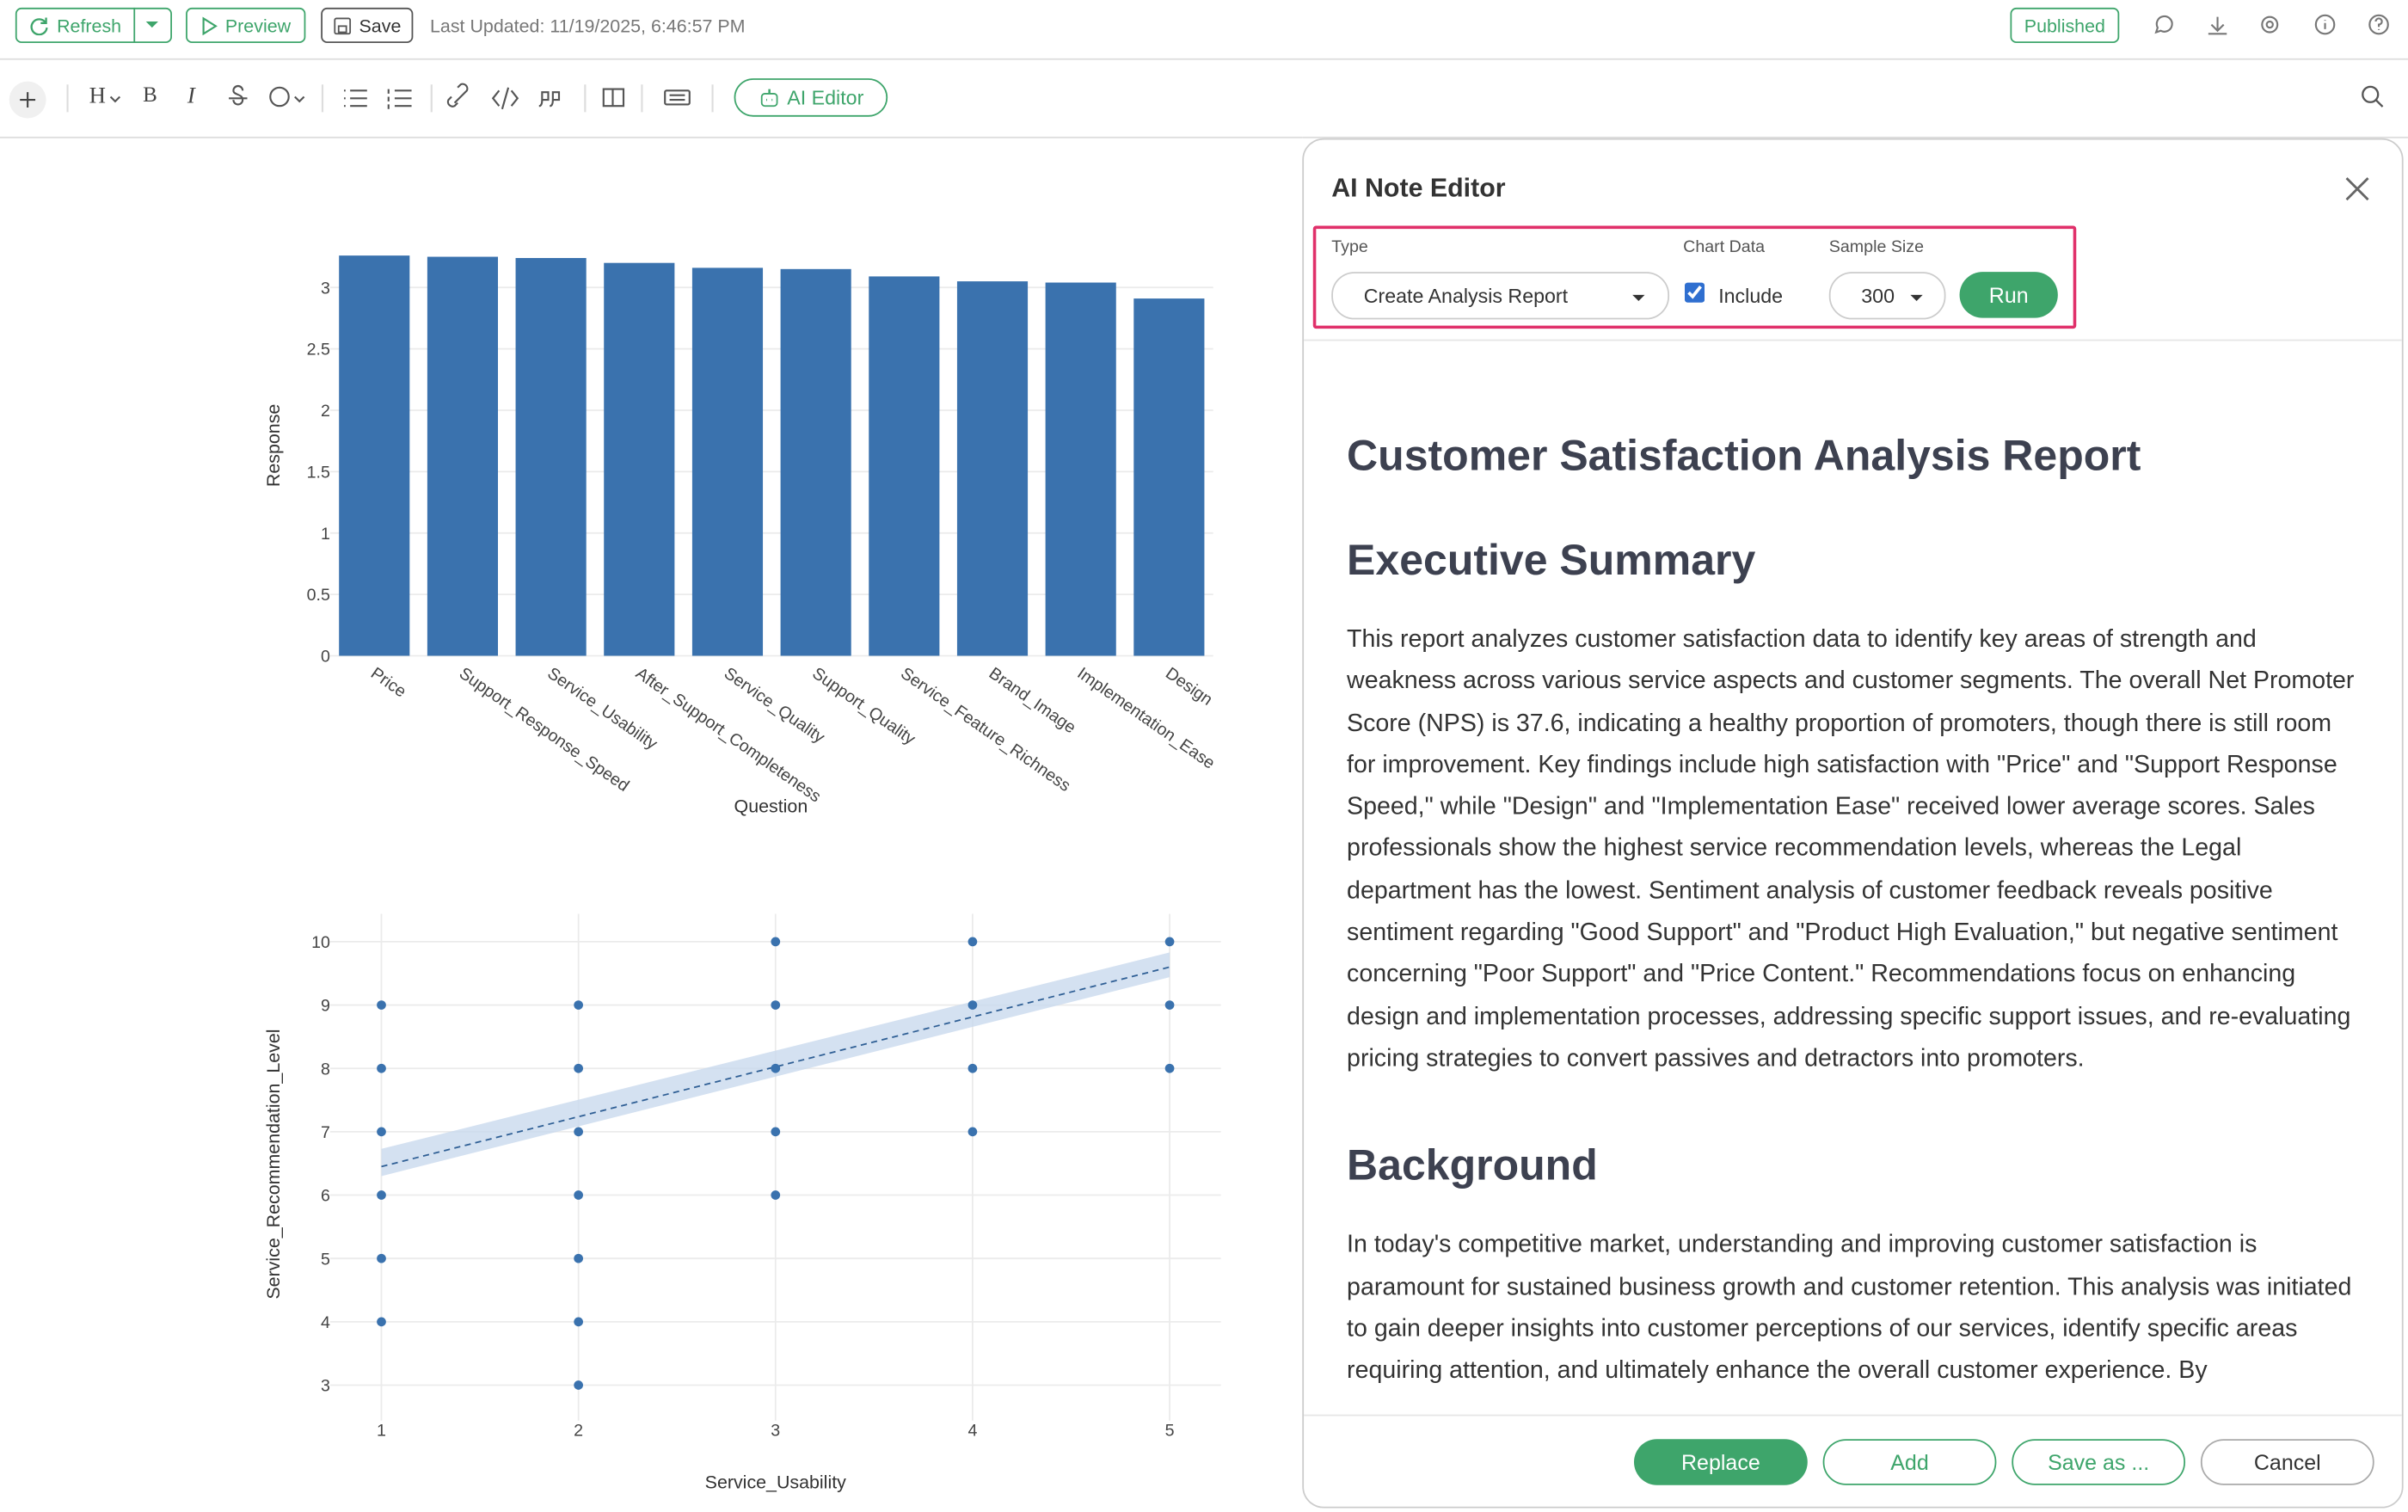 The height and width of the screenshot is (1512, 2408). Describe the element at coordinates (1694, 292) in the screenshot. I see `include-checkbox` at that location.